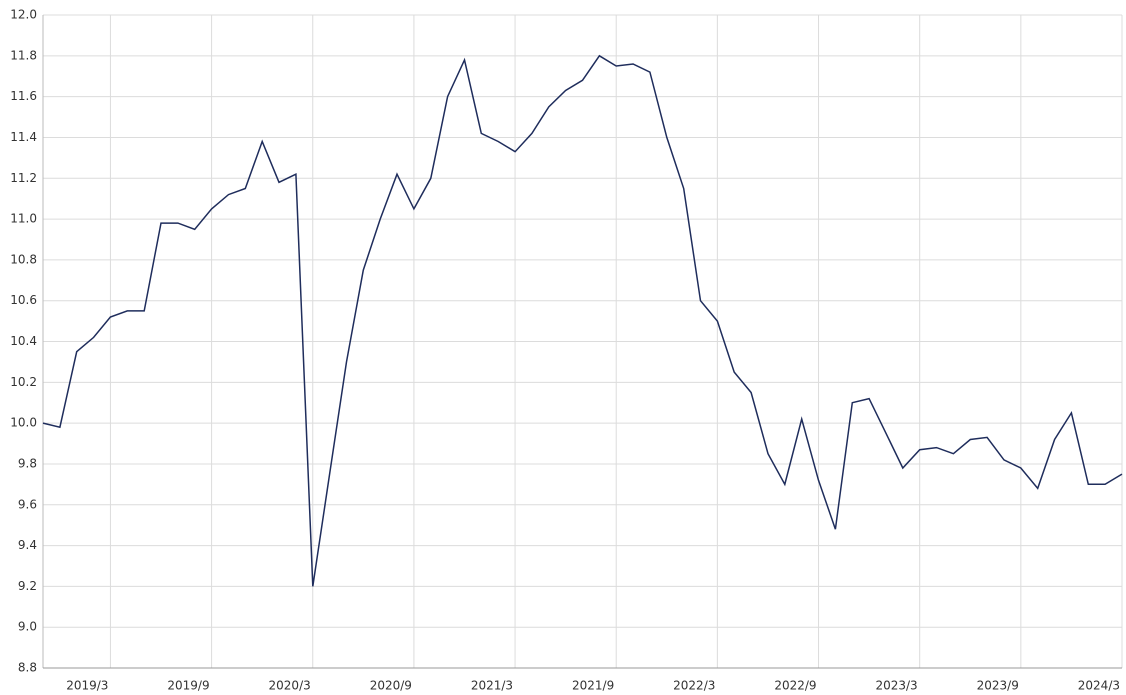 The image size is (1126, 695). Describe the element at coordinates (27, 627) in the screenshot. I see `y-tick-label: 9.0` at that location.